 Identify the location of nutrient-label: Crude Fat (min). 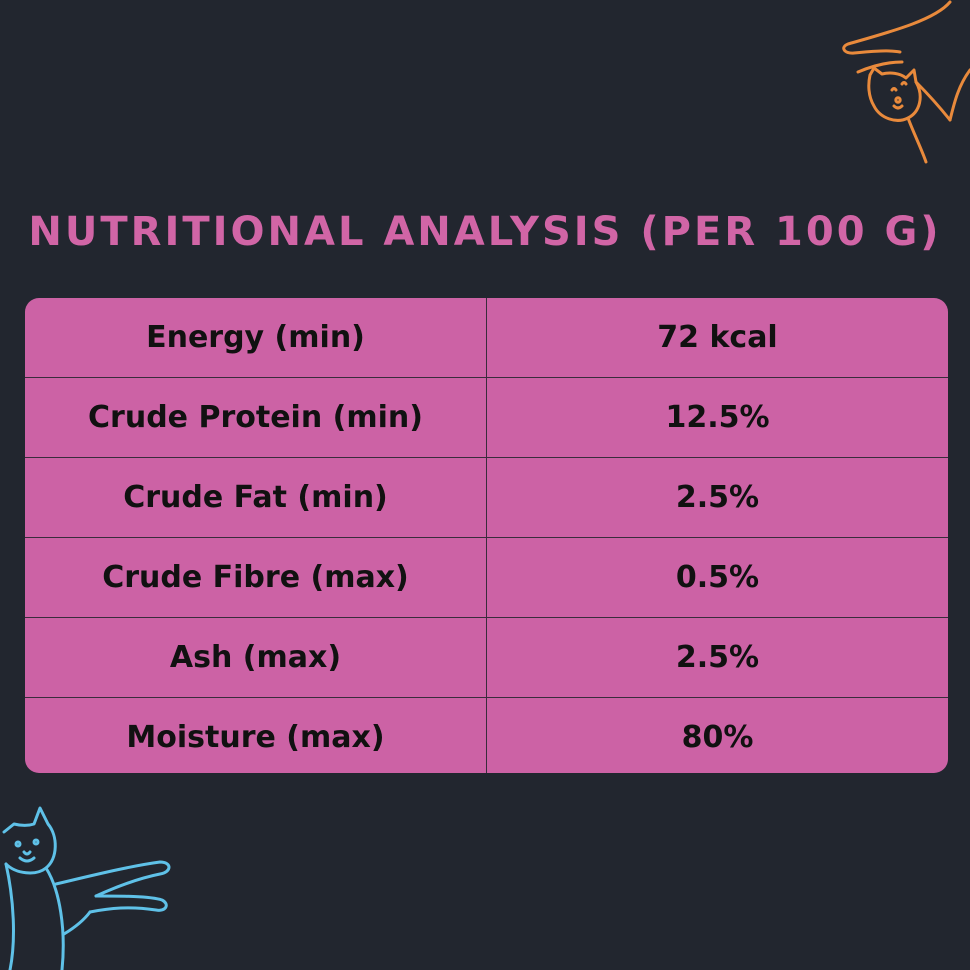
(256, 497).